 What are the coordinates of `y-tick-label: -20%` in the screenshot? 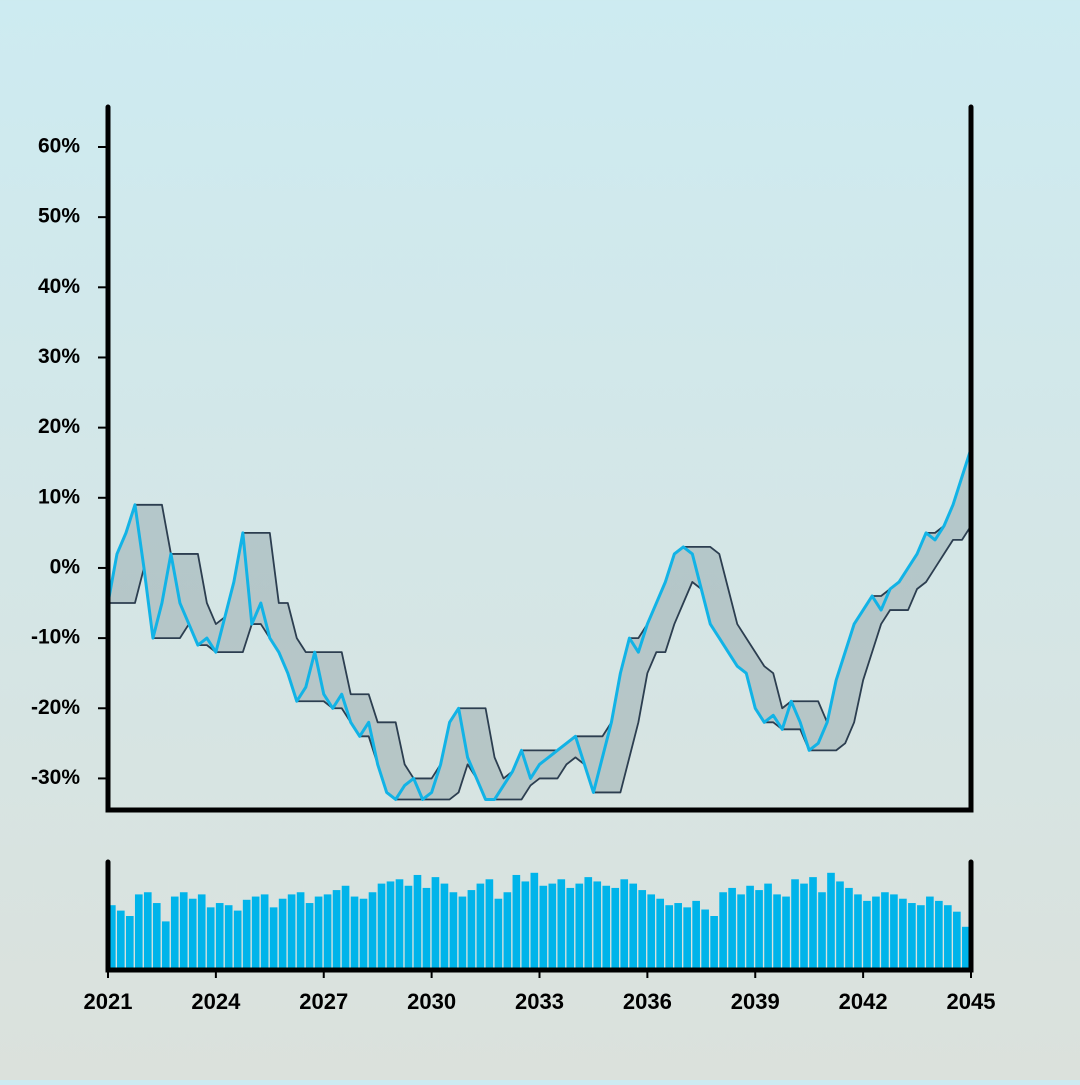 It's located at (55, 707).